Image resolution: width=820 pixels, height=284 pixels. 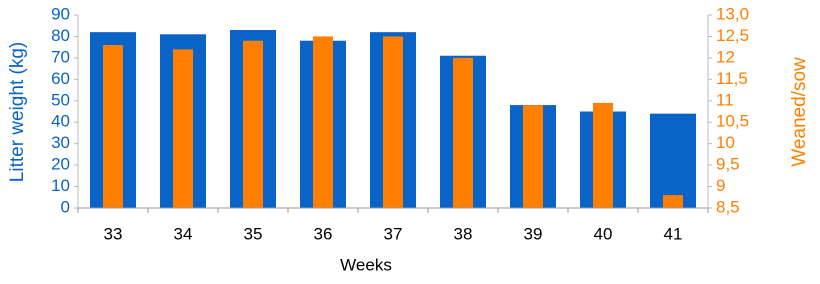 I want to click on y-tick-label: 30, so click(x=60, y=142).